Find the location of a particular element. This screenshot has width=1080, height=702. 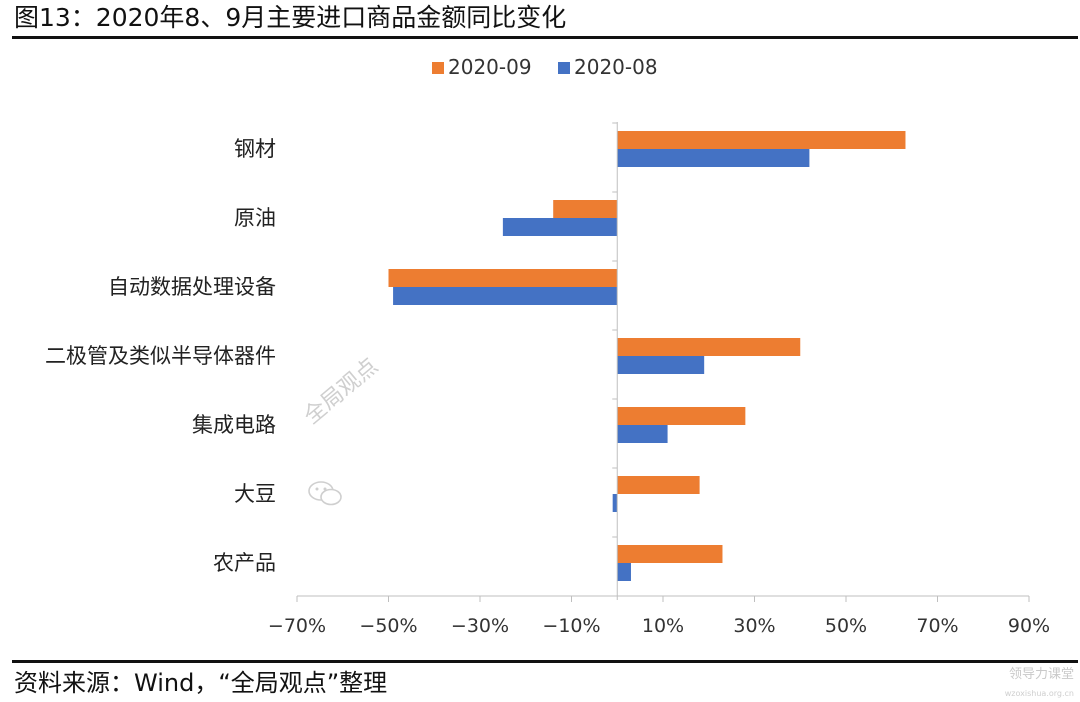

source-note: 资料来源：Wind，“全局观点”整理 is located at coordinates (201, 683).